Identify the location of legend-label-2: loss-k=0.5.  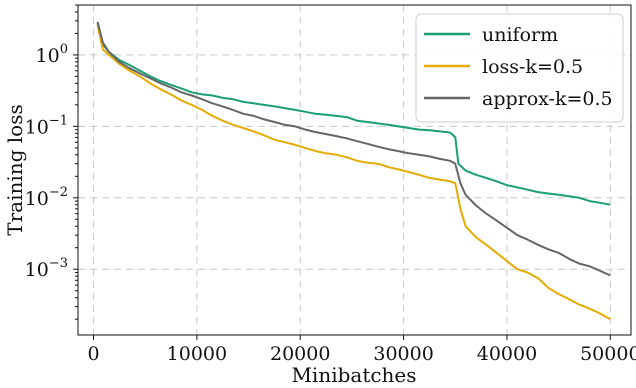
(532, 67).